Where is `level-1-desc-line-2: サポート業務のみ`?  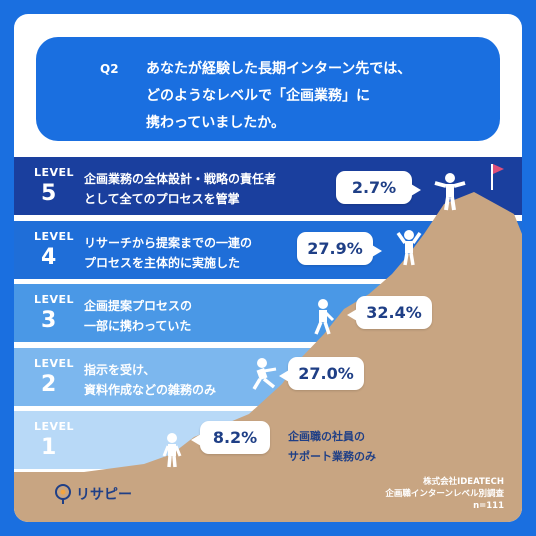 level-1-desc-line-2: サポート業務のみ is located at coordinates (332, 456).